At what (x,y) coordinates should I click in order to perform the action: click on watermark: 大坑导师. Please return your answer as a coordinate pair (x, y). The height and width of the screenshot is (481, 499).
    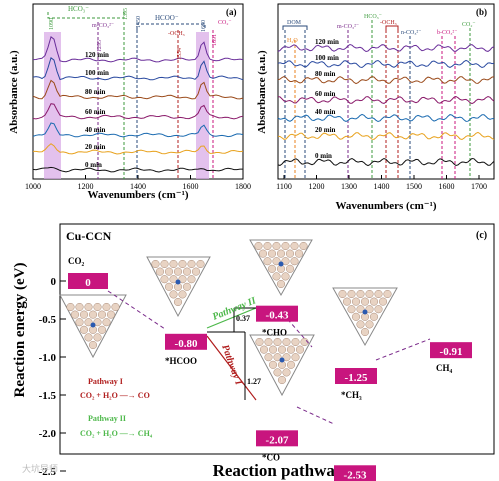
    Looking at the image, I should click on (40, 468).